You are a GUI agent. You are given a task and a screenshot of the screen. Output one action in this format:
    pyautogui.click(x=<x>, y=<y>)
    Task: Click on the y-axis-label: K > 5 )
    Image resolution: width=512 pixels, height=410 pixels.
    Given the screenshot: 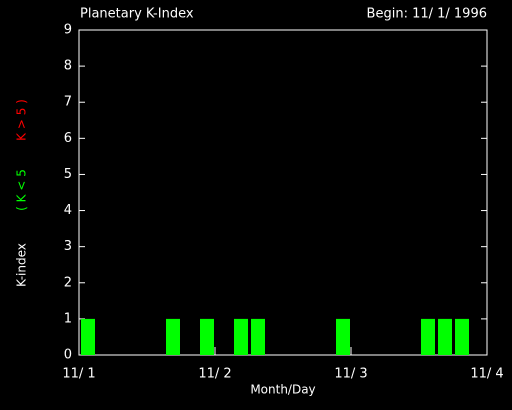 What is the action you would take?
    pyautogui.click(x=22, y=120)
    